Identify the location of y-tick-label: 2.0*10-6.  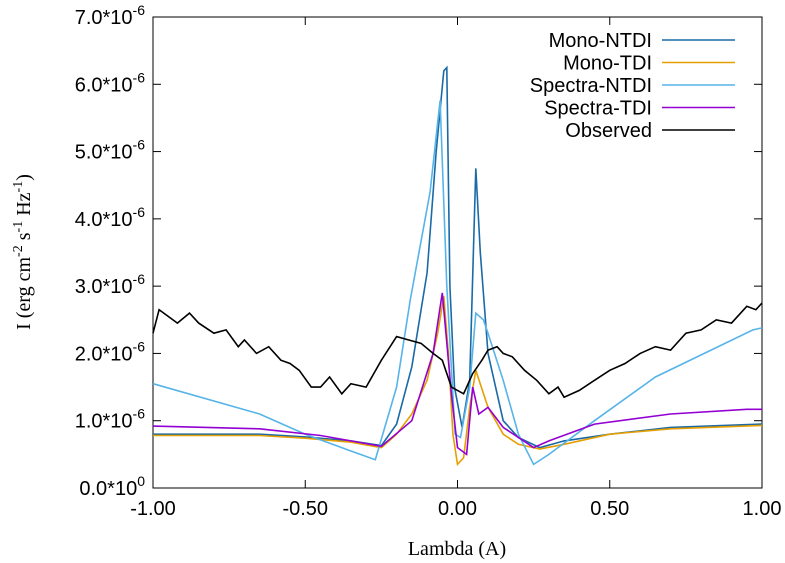
(110, 351).